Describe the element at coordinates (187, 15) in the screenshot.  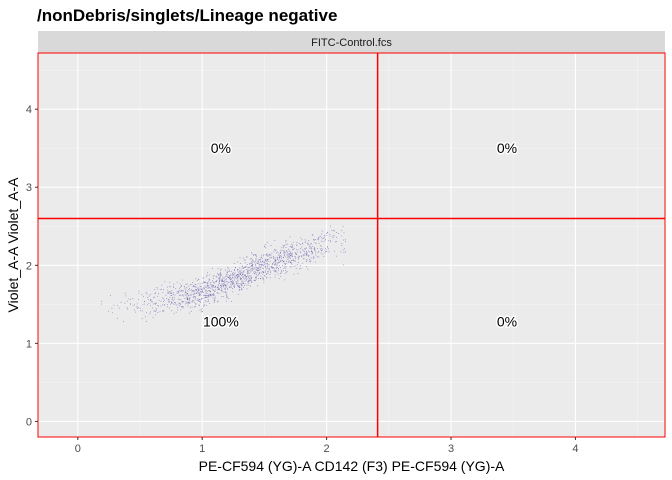
I see `plot-title: /nonDebris/singlets/Lineage negative` at that location.